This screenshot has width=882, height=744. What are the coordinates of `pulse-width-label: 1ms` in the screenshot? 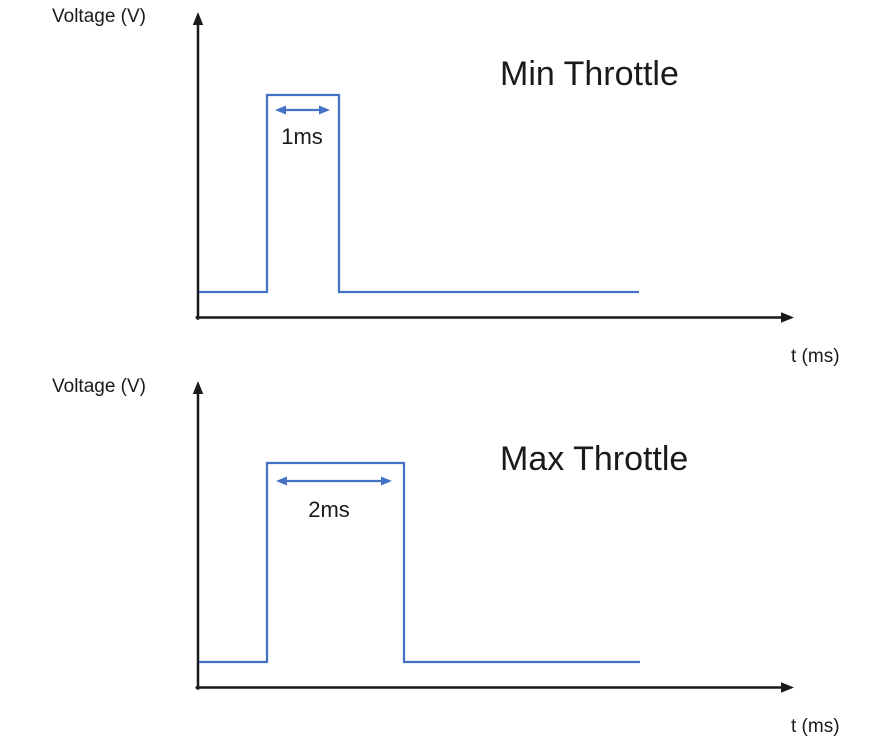 It's located at (302, 136).